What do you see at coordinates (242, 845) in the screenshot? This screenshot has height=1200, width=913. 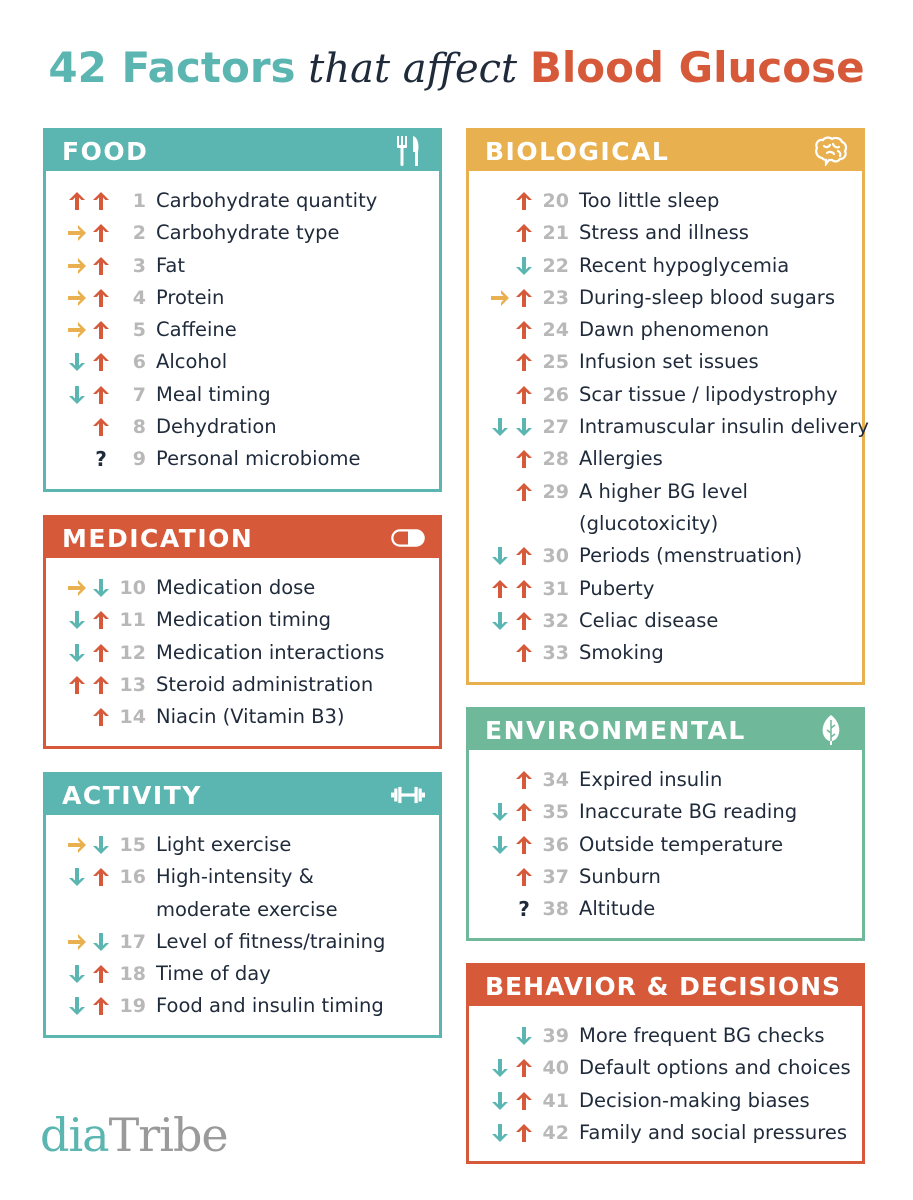 I see `list-item: 15 Light exercise` at bounding box center [242, 845].